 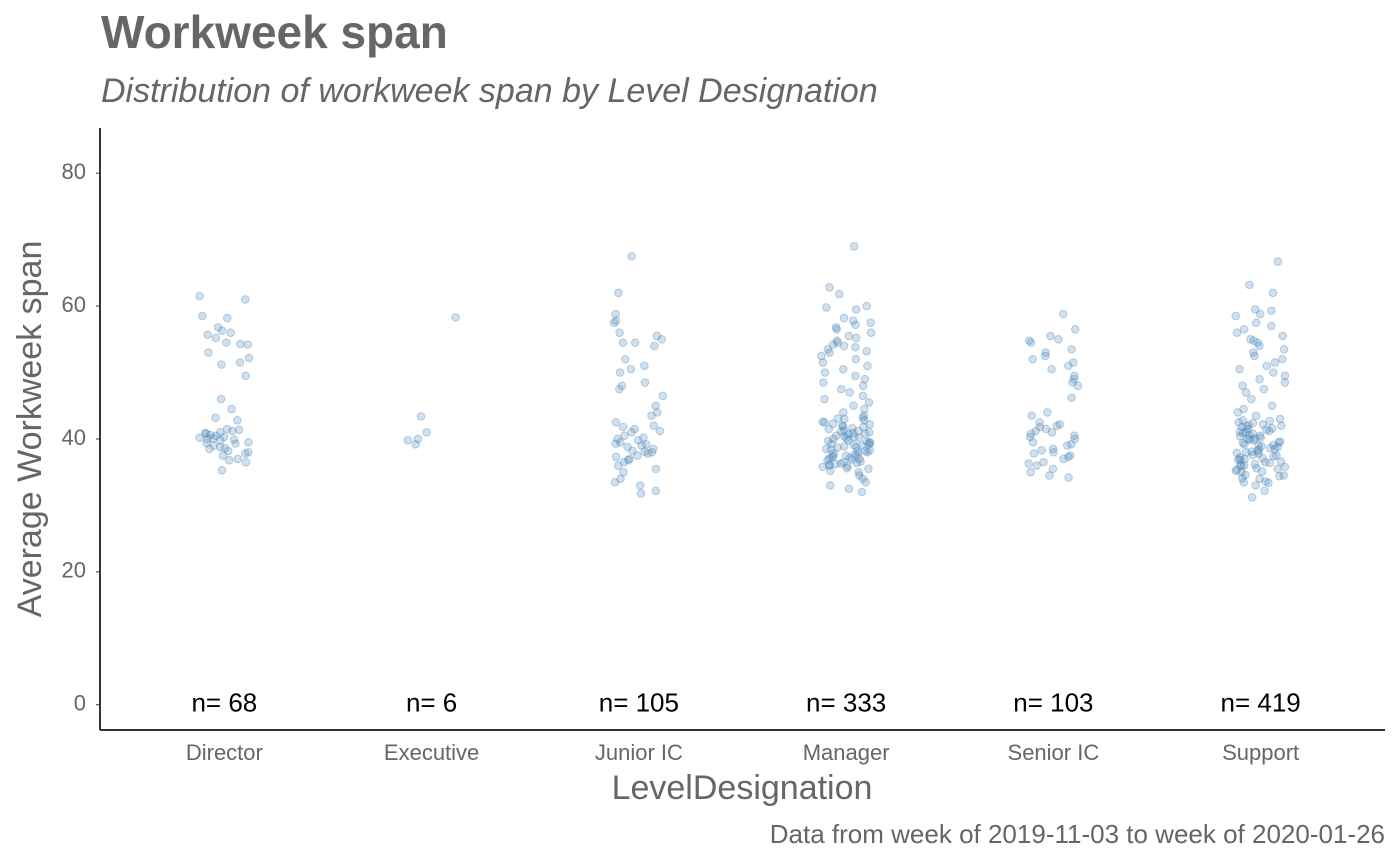 What do you see at coordinates (742, 788) in the screenshot?
I see `x-axis-title: LevelDesignation` at bounding box center [742, 788].